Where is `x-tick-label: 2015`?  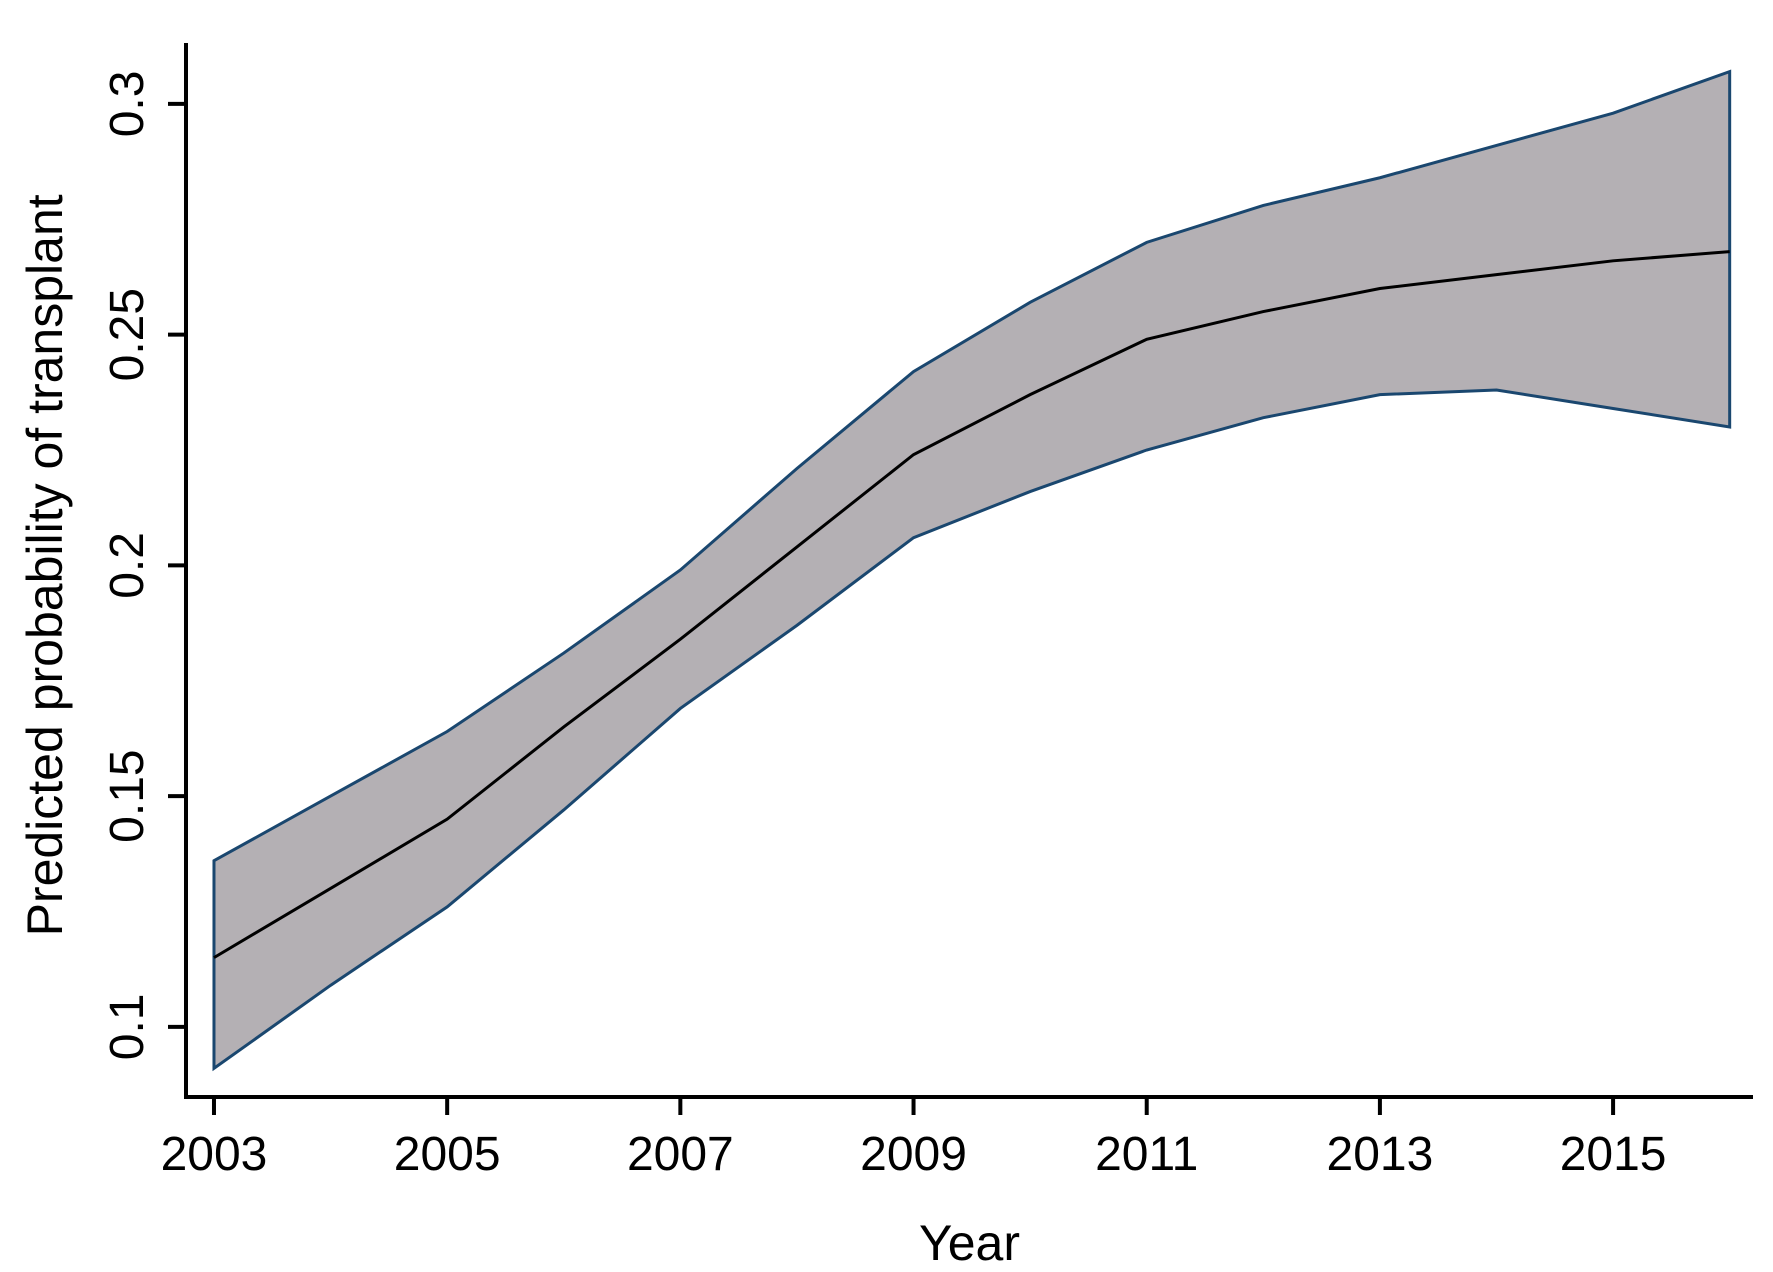
x-tick-label: 2015 is located at coordinates (1613, 1154).